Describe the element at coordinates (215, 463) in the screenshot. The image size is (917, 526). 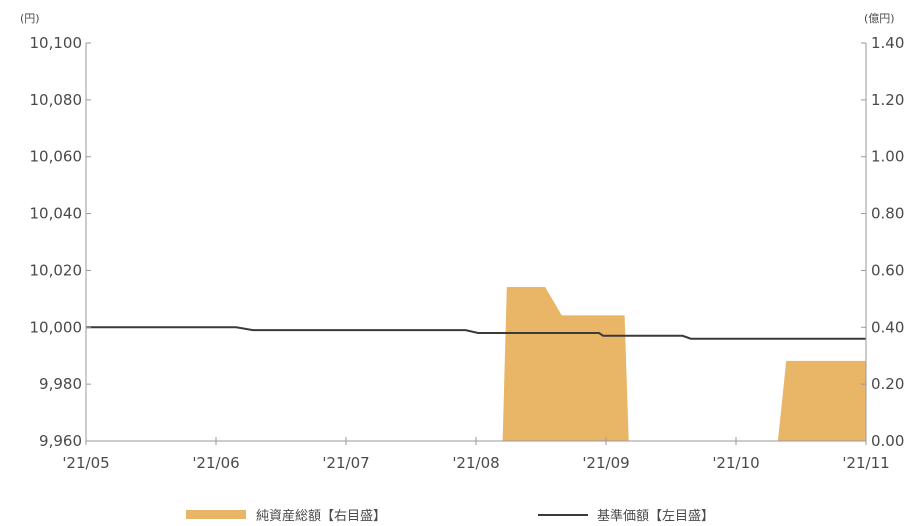
I see `x-tick-label: '21/06` at that location.